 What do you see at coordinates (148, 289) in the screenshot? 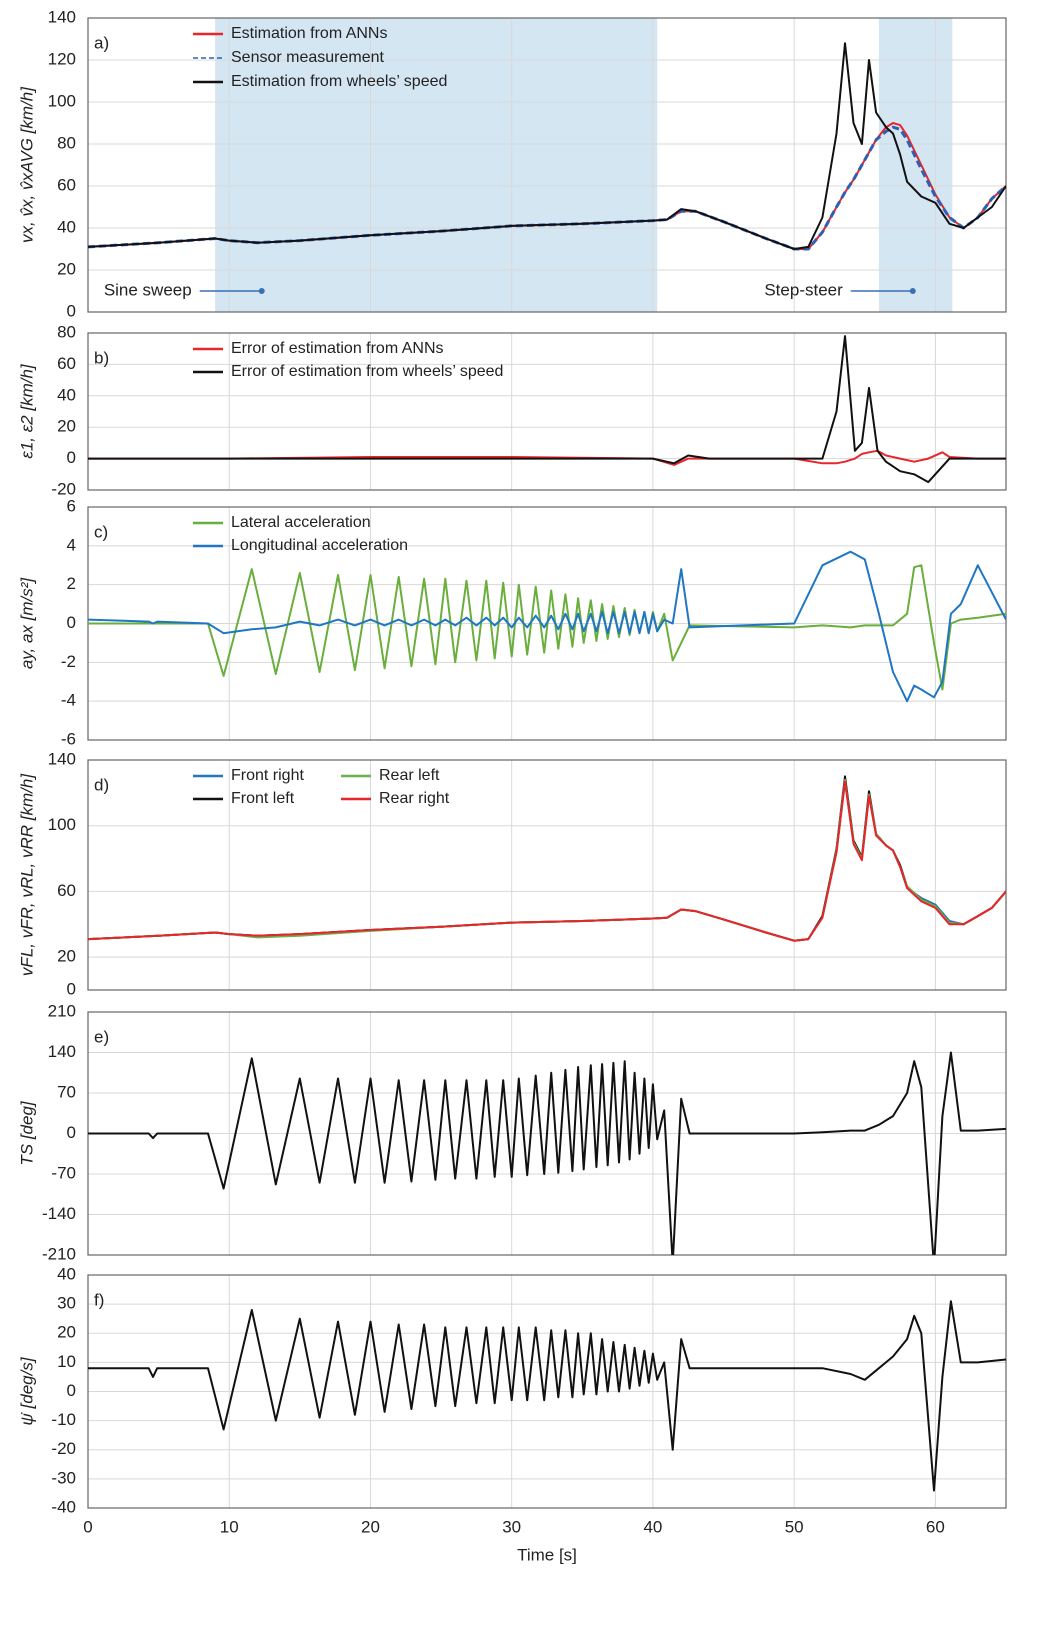
I see `annotation-text: Sine sweep` at bounding box center [148, 289].